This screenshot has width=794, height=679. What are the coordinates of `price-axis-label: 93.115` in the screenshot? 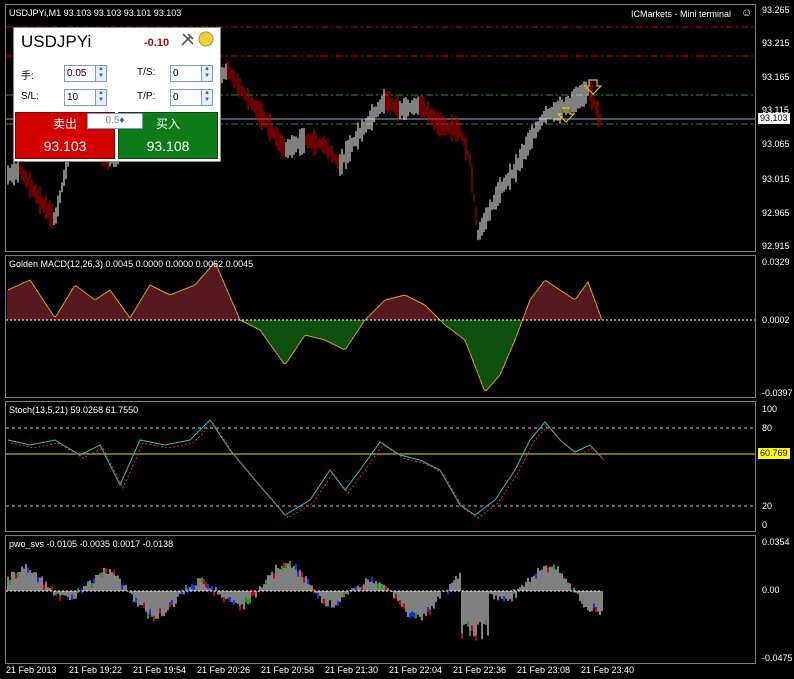 It's located at (775, 110).